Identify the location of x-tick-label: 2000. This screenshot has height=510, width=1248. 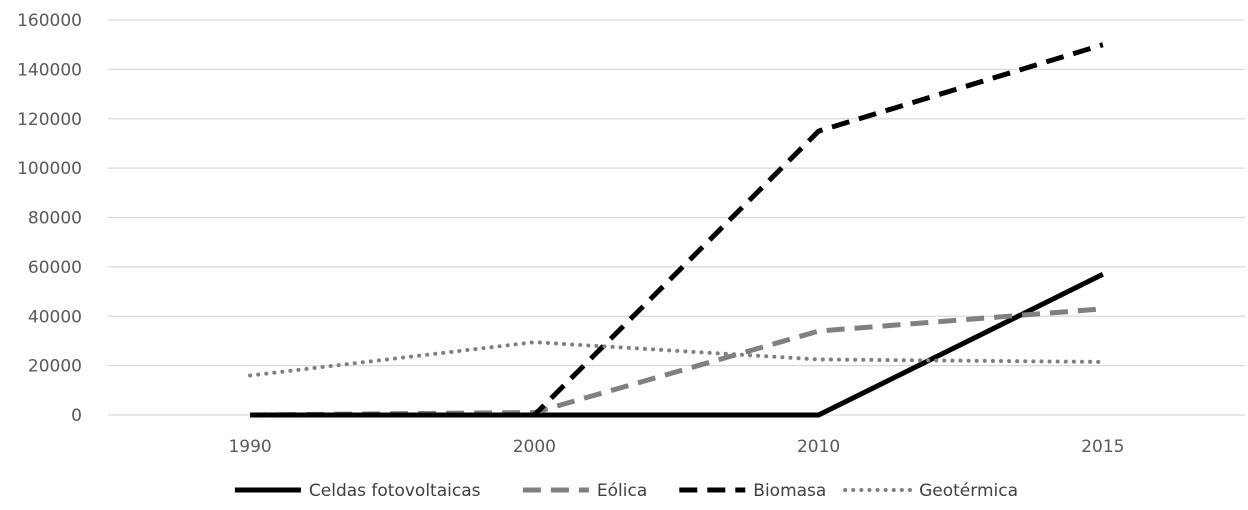
(534, 447).